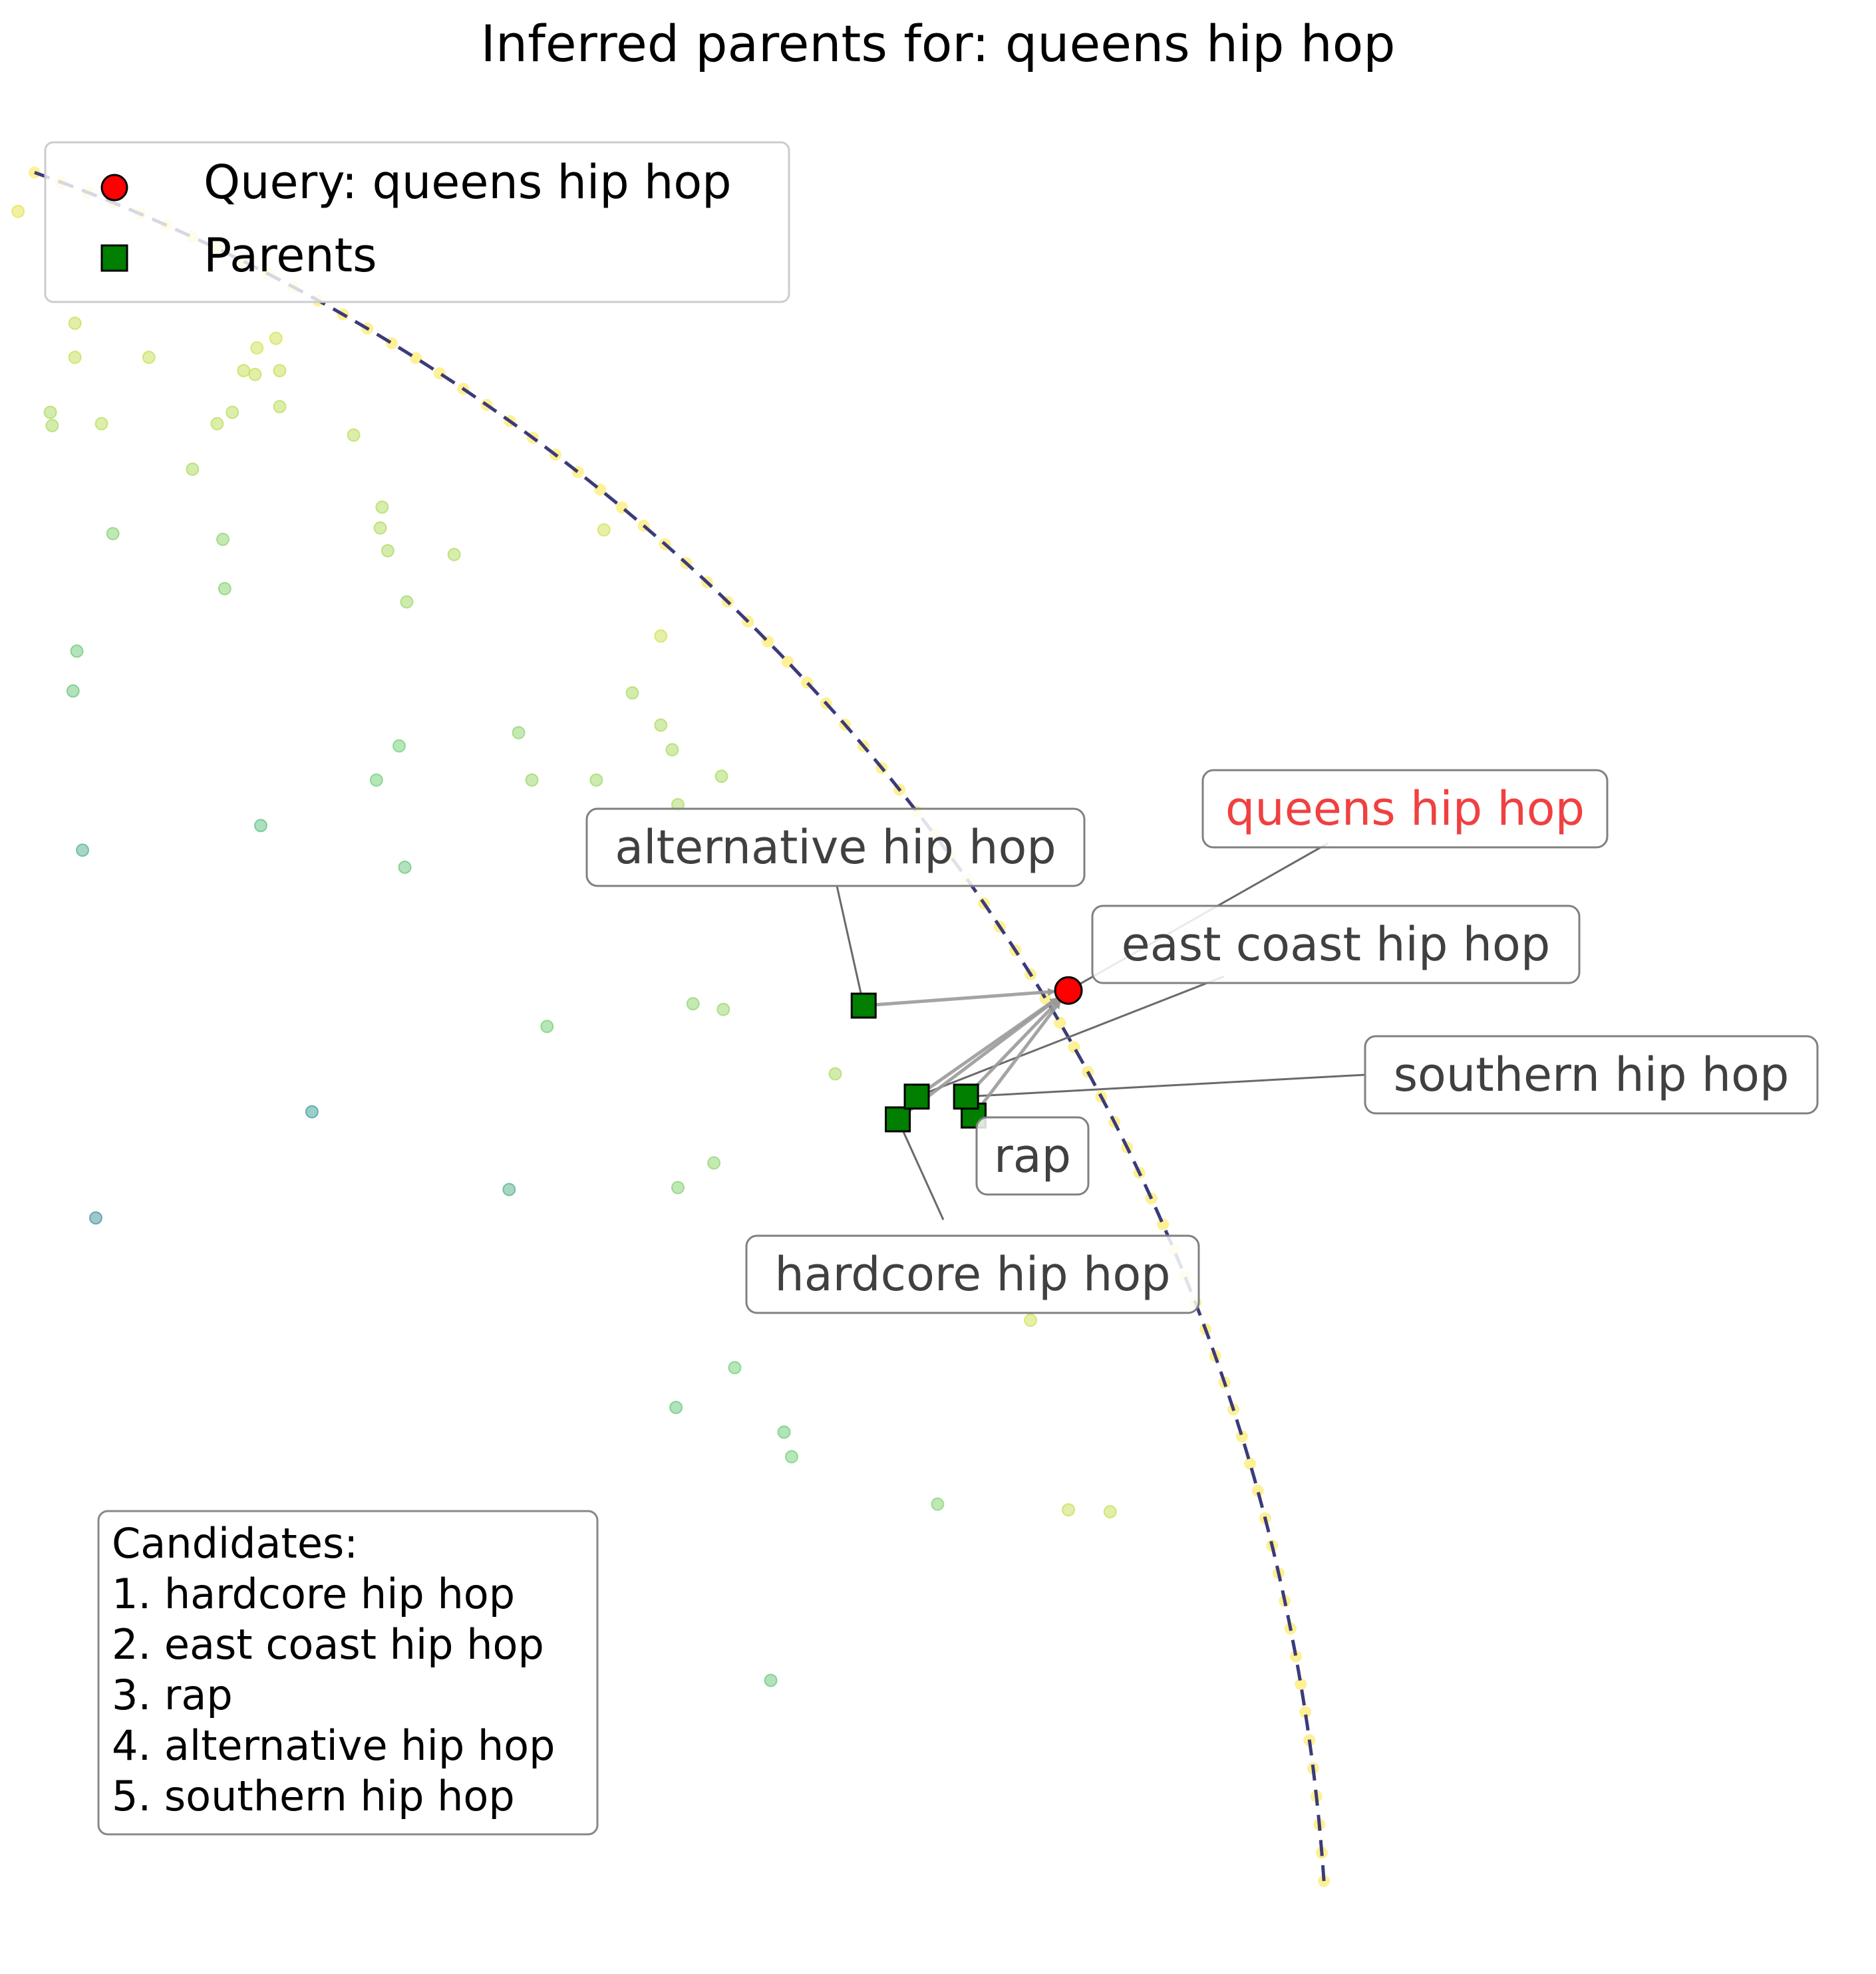 Image resolution: width=1876 pixels, height=1974 pixels. Describe the element at coordinates (172, 1695) in the screenshot. I see `candidate-item: 3. rap` at that location.